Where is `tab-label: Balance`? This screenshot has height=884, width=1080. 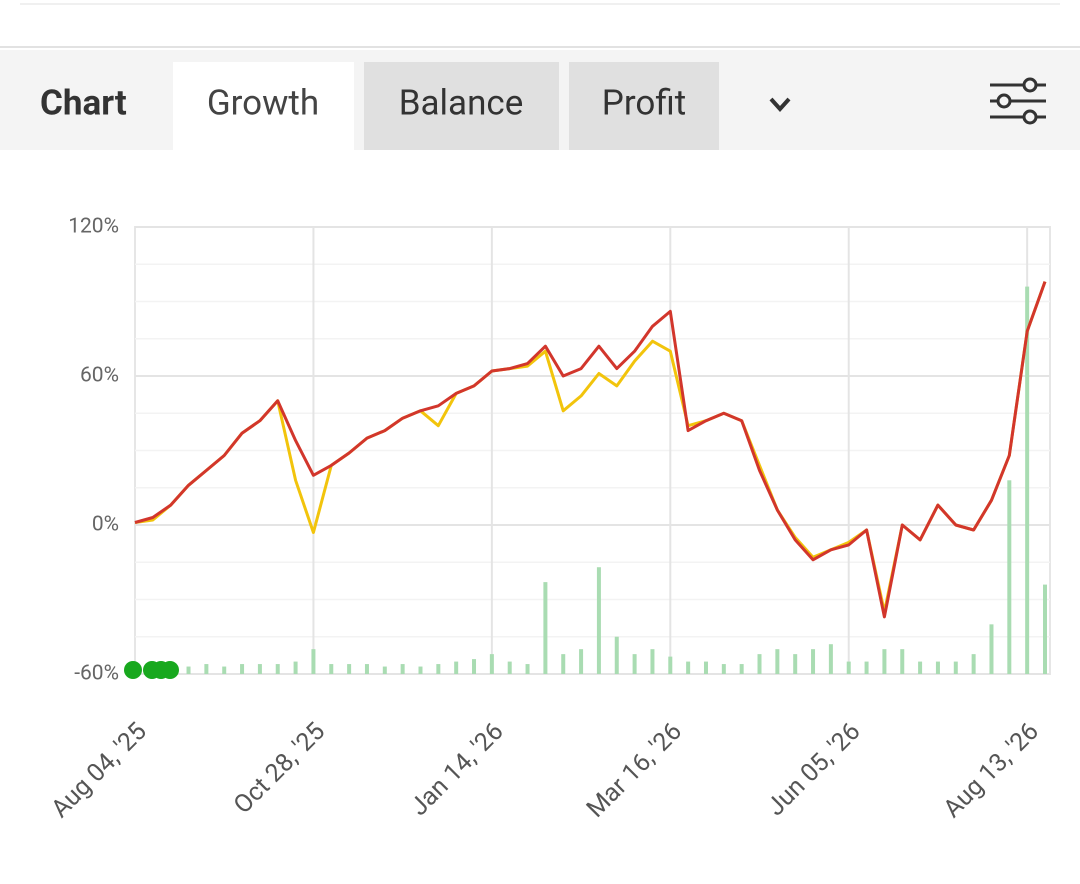
tab-label: Balance is located at coordinates (461, 102).